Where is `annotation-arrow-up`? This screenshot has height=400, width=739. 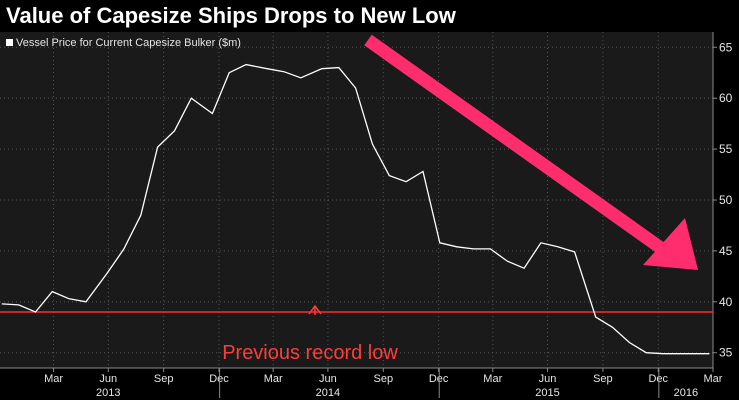
annotation-arrow-up is located at coordinates (315, 309).